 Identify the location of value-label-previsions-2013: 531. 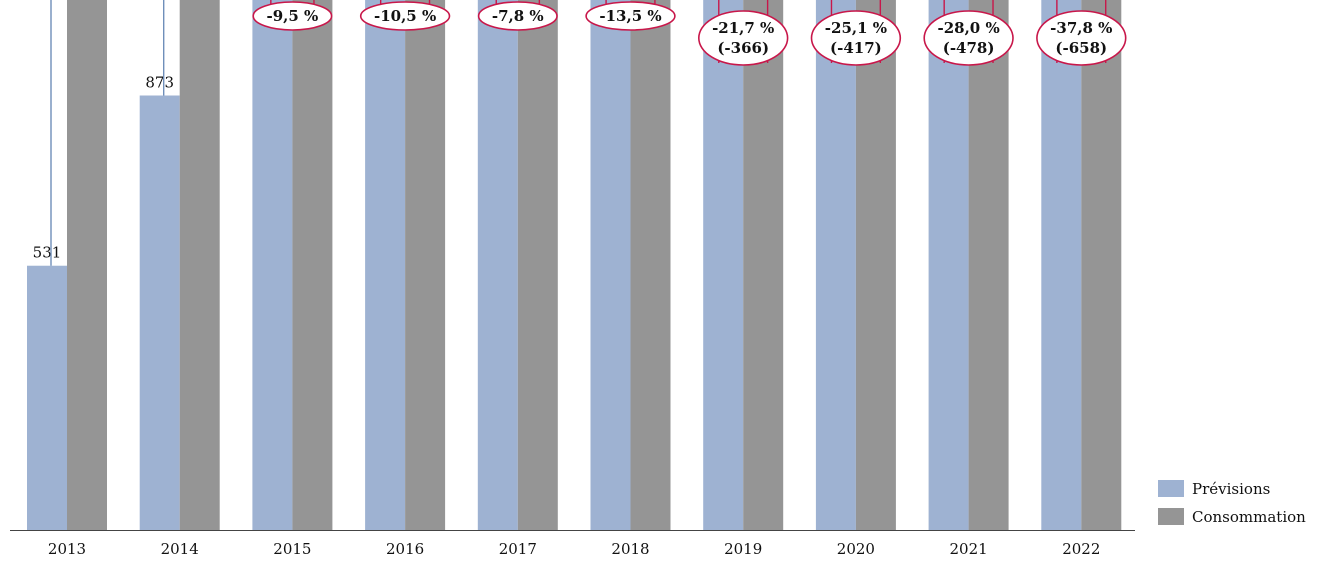
(47, 253).